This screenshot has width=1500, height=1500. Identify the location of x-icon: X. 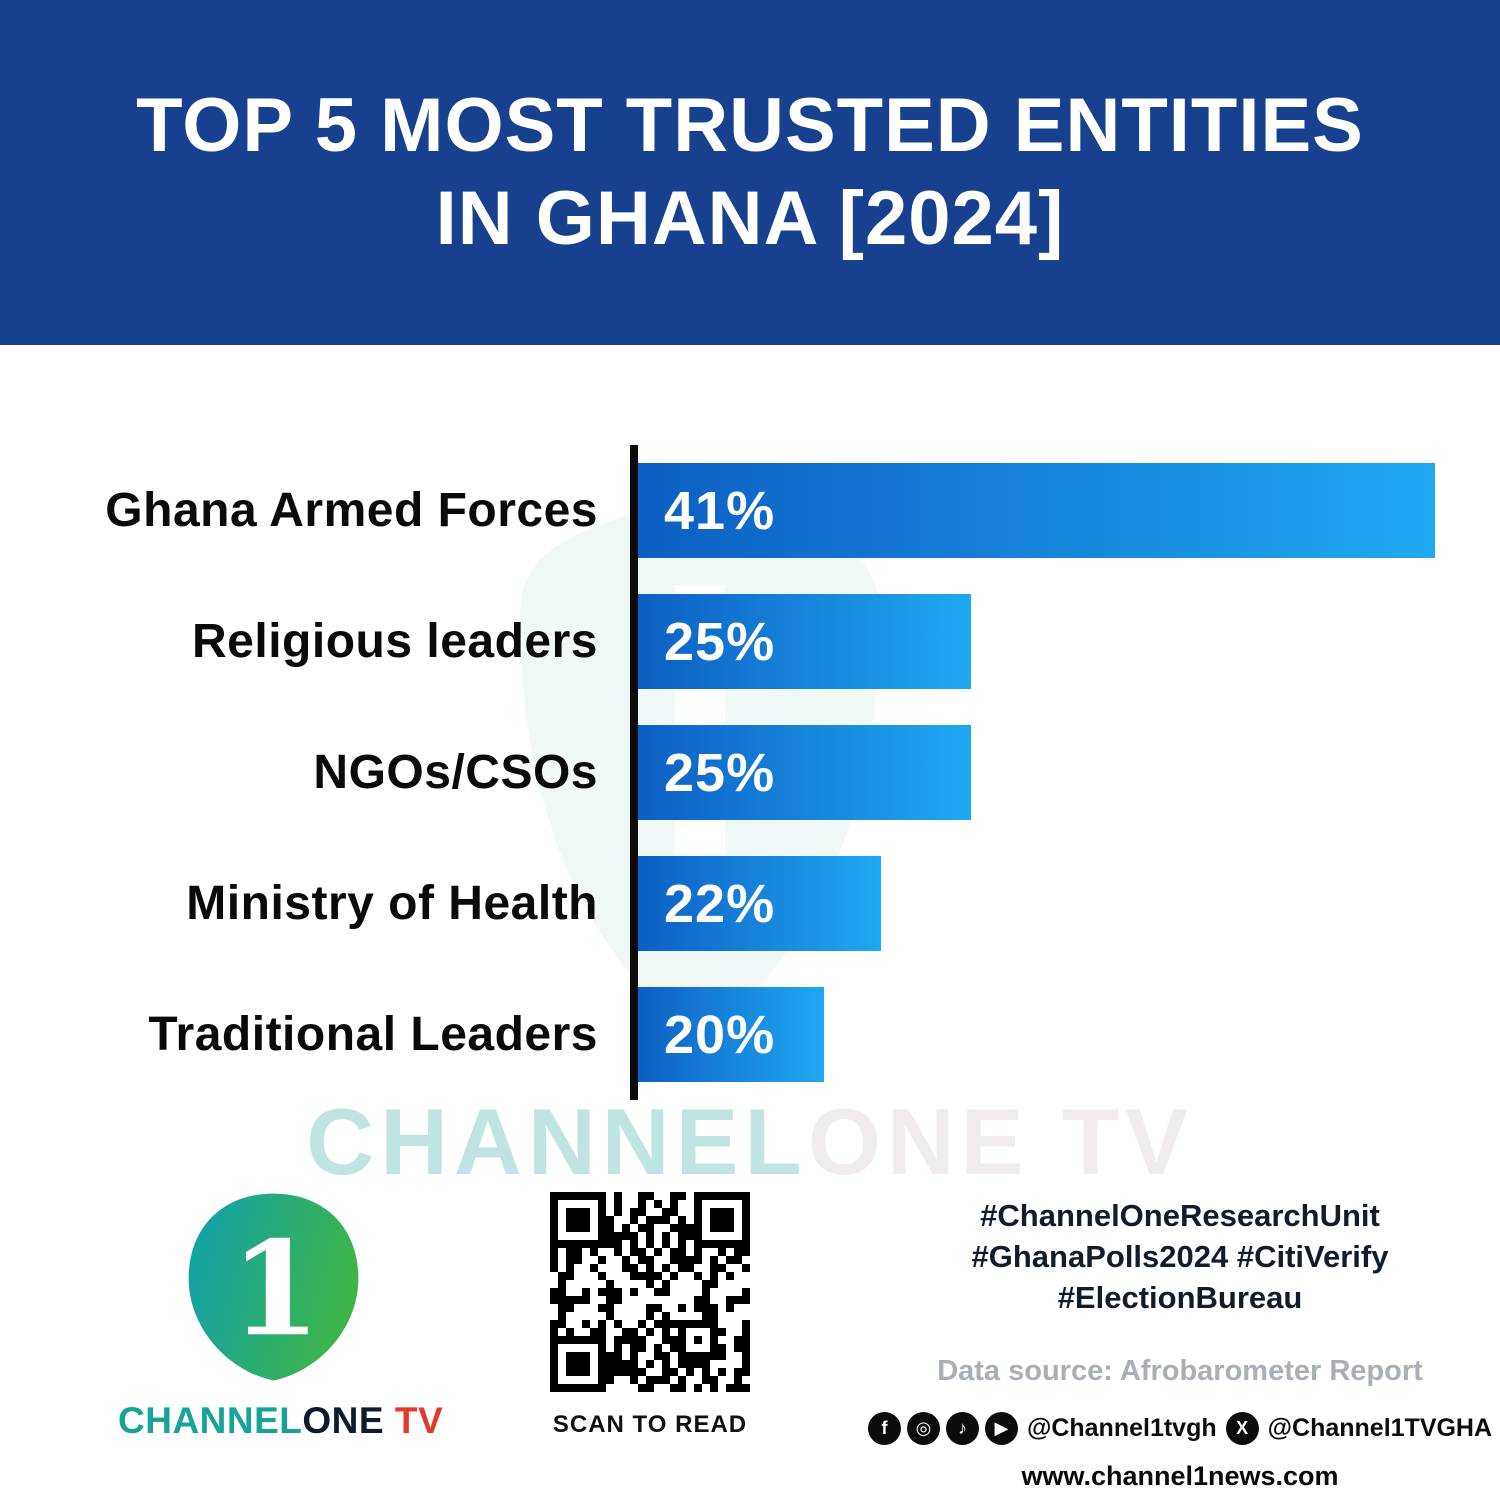
(1242, 1428).